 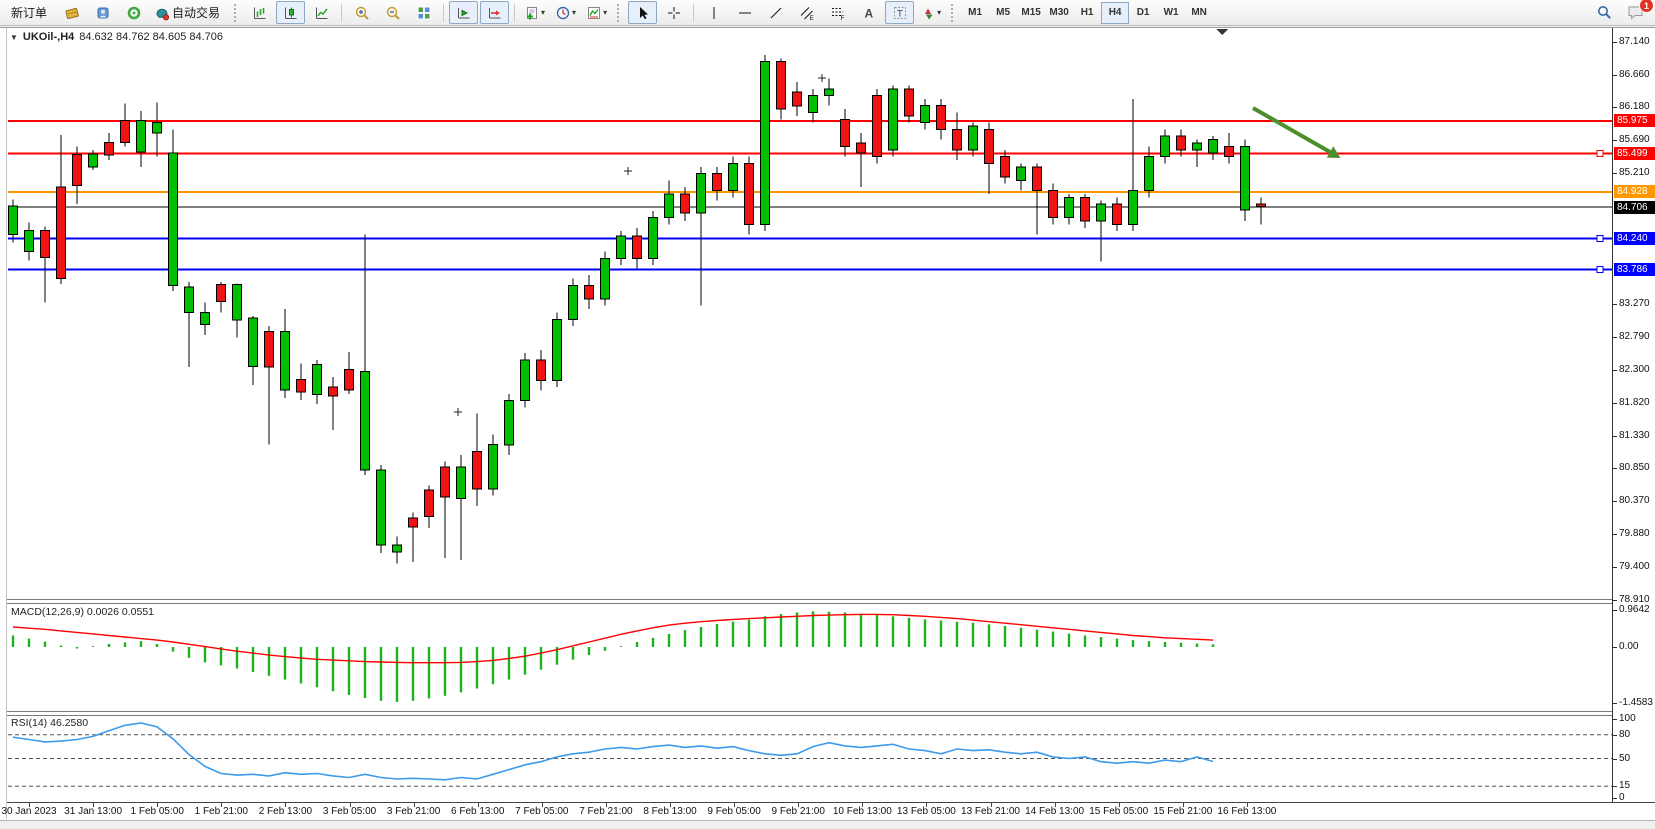 I want to click on price-tick-label: 82.790, so click(x=1634, y=336).